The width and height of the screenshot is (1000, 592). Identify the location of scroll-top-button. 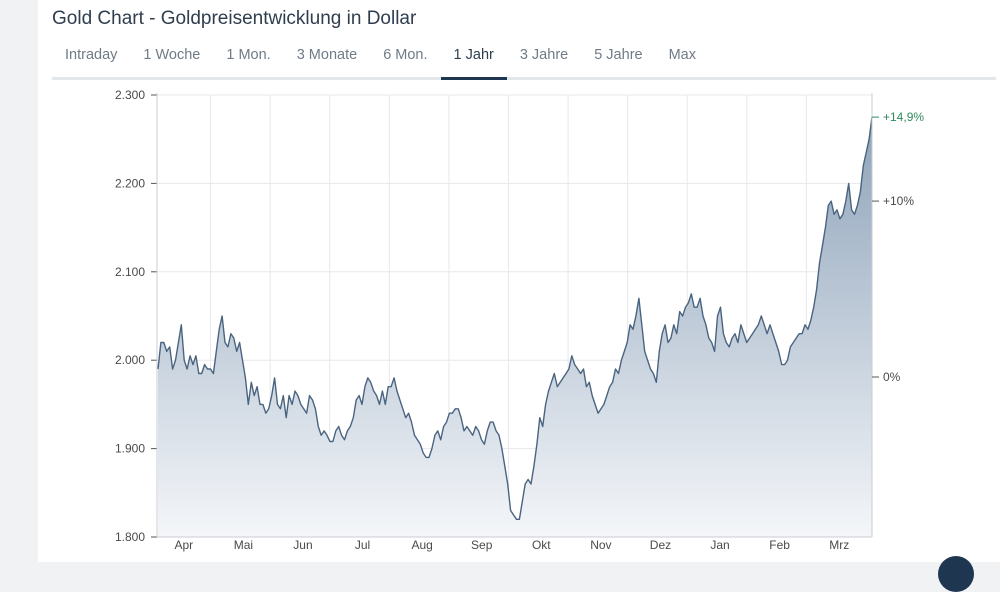
(956, 574).